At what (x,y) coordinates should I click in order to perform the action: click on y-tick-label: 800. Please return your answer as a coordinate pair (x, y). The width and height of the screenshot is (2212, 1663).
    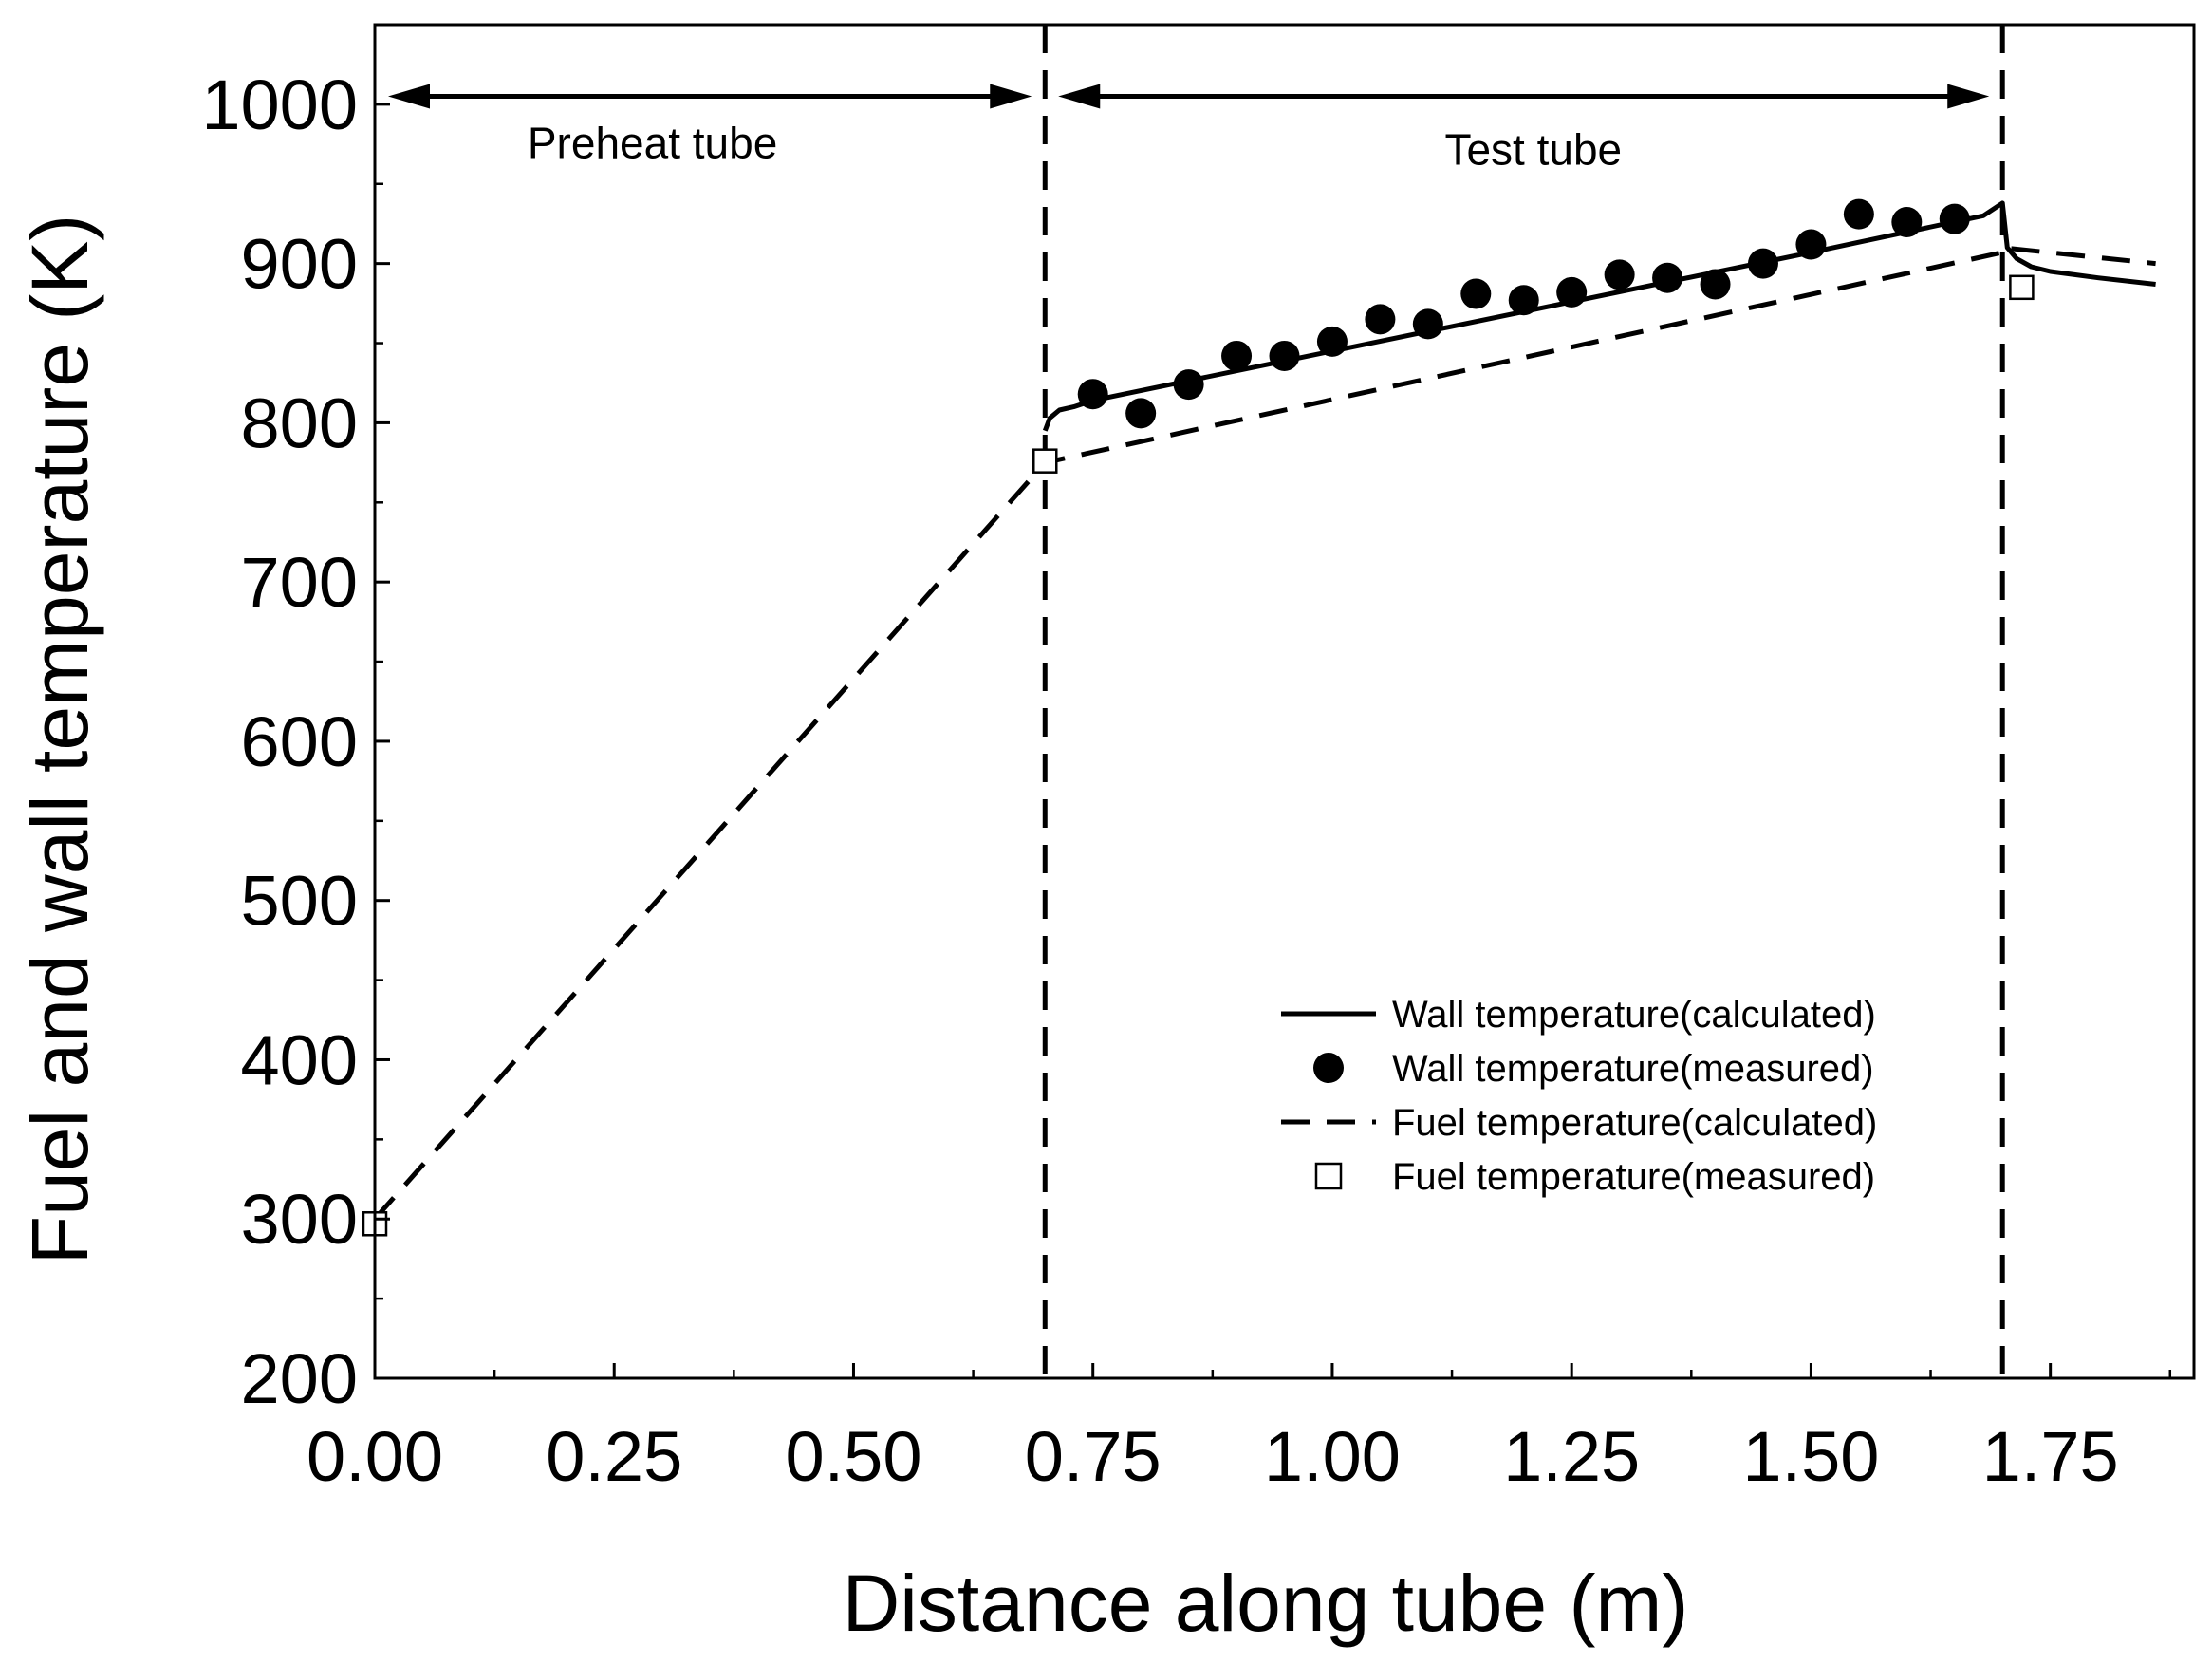
    Looking at the image, I should click on (300, 423).